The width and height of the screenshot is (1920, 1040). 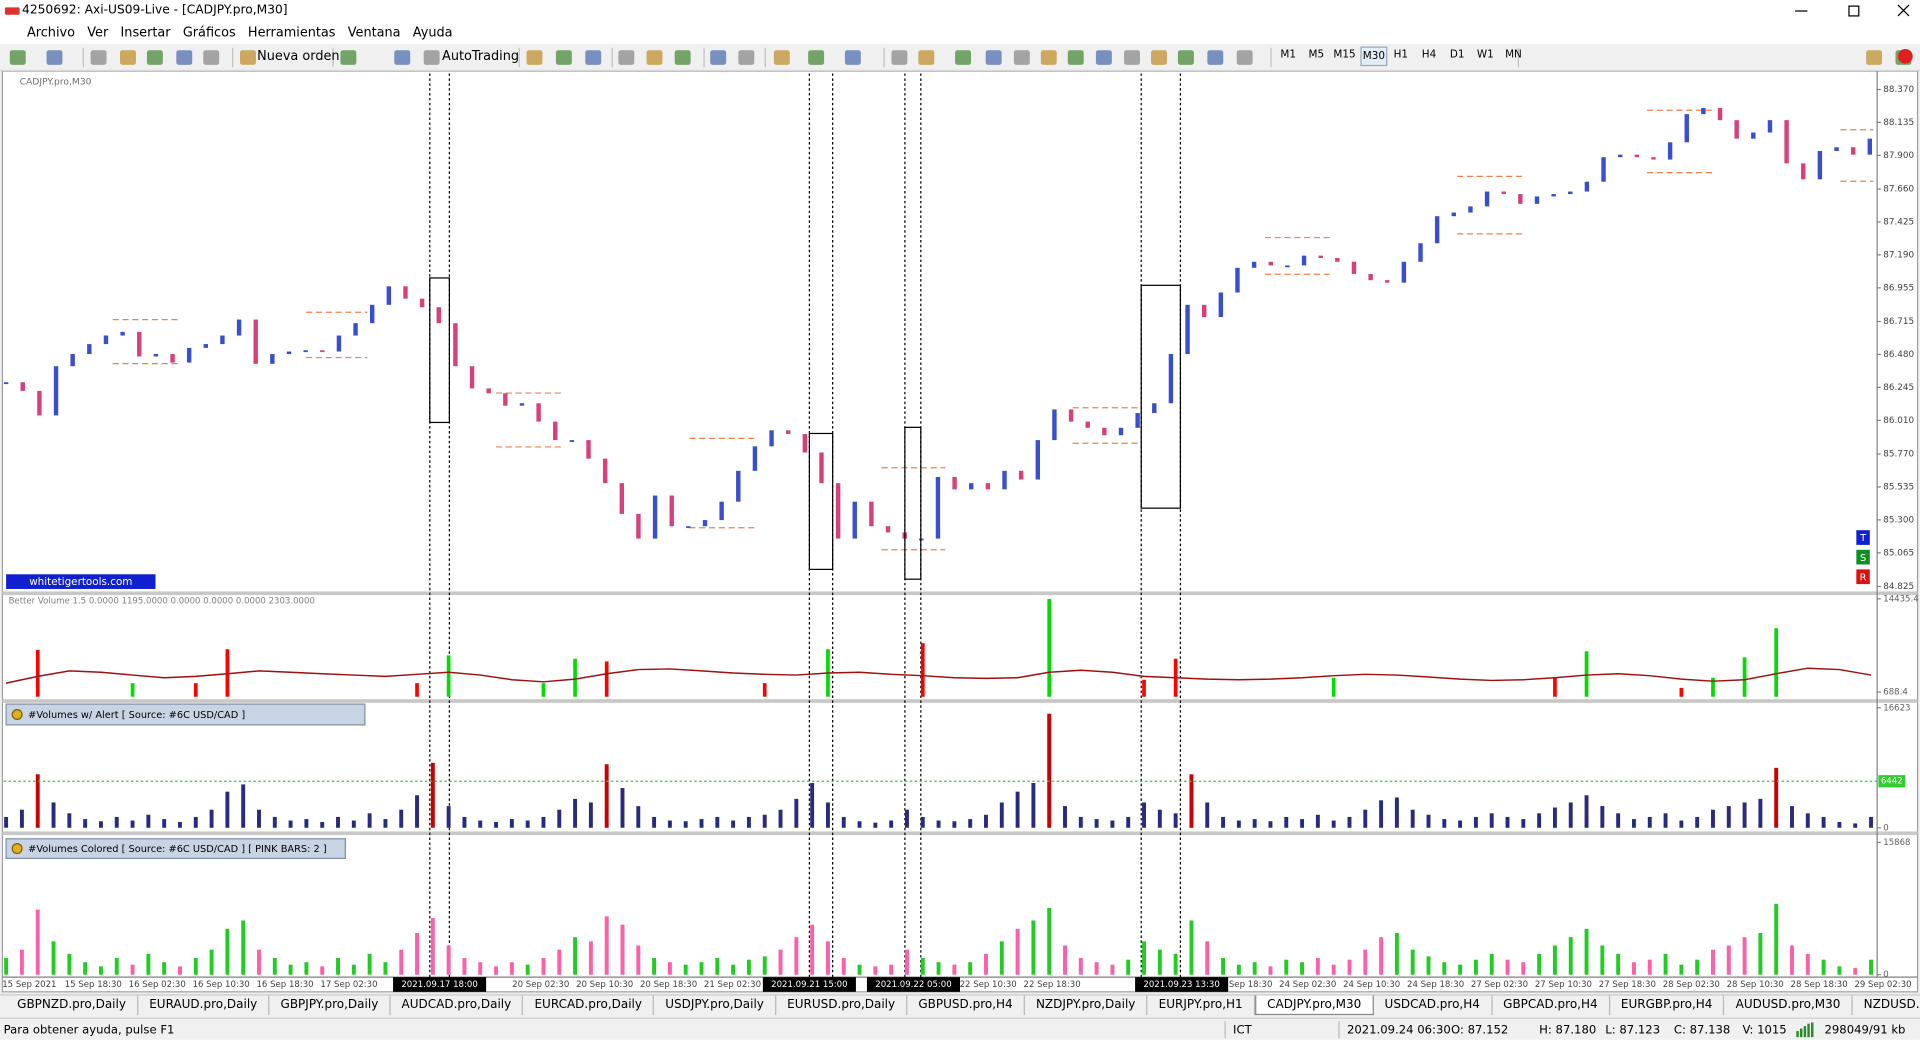 What do you see at coordinates (481, 56) in the screenshot?
I see `autotrading-button: AutoTrading` at bounding box center [481, 56].